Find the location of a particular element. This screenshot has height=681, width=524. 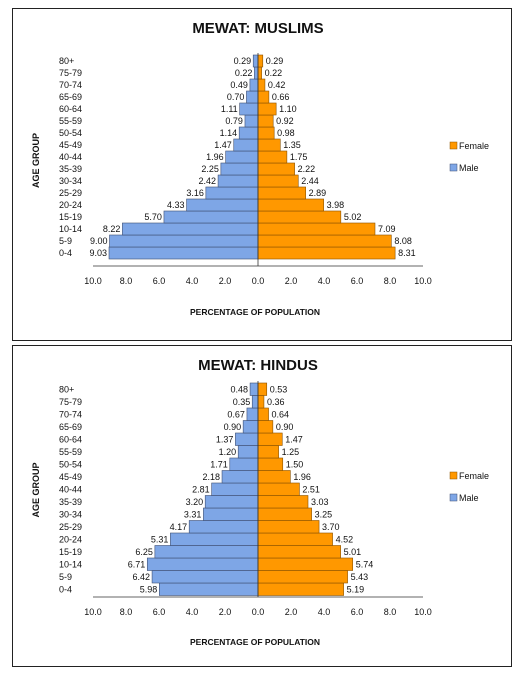

male-value-label: 1.71 is located at coordinates (219, 464).